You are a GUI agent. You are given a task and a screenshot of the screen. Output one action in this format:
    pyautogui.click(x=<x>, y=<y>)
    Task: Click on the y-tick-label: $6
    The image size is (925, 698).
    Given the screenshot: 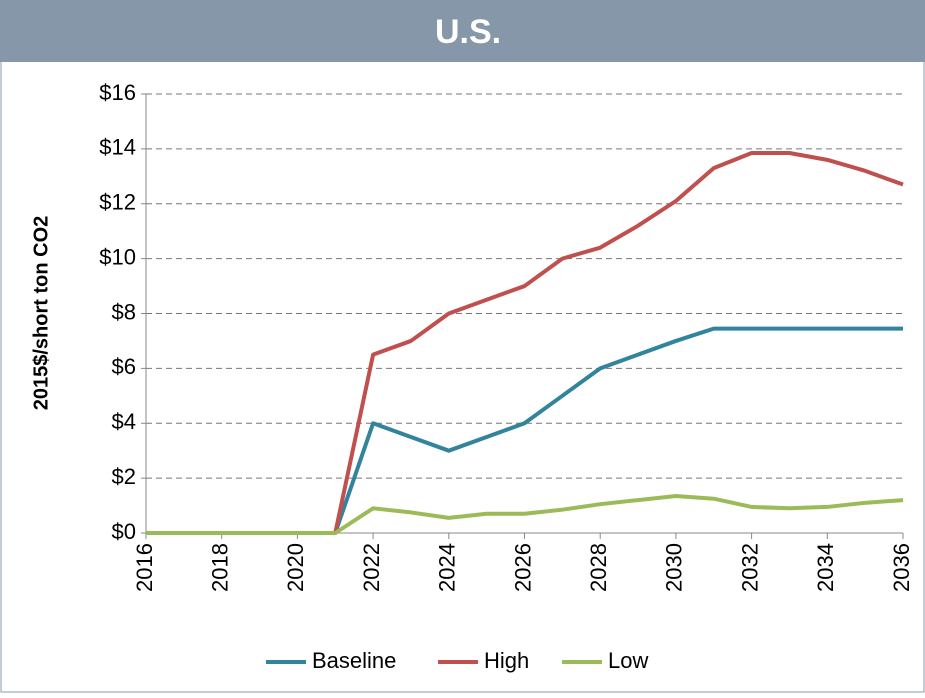 What is the action you would take?
    pyautogui.click(x=124, y=366)
    